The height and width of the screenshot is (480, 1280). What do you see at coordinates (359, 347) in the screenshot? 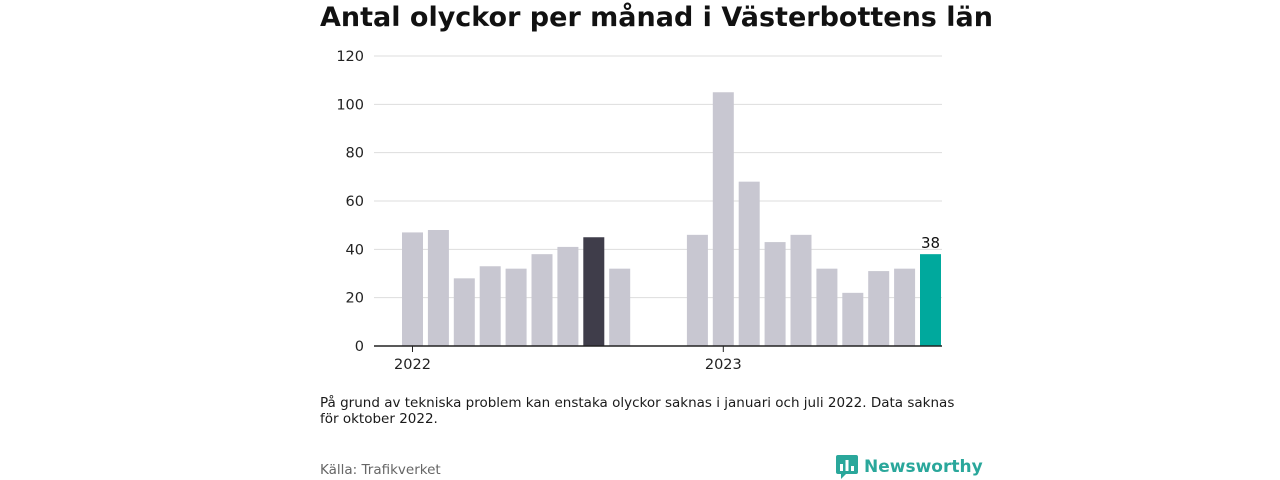
I see `y-tick-label: 0` at bounding box center [359, 347].